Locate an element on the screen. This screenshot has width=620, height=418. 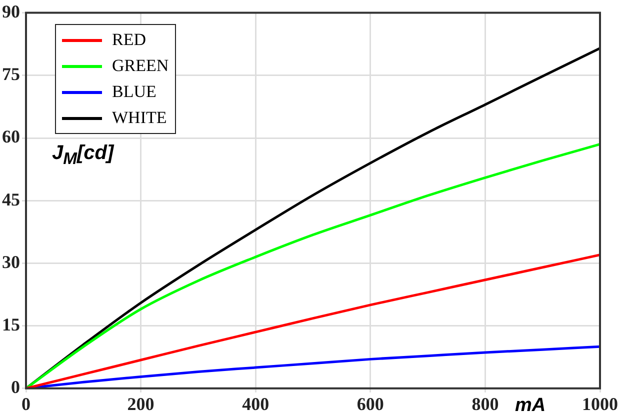
x-tick-label: 1000 is located at coordinates (600, 404).